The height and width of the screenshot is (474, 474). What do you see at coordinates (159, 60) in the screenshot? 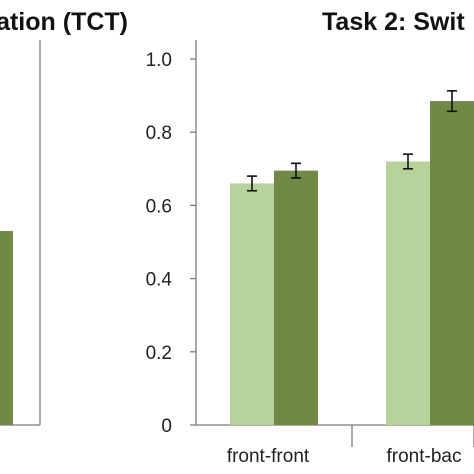
I see `y-tick-label: 1.0` at bounding box center [159, 60].